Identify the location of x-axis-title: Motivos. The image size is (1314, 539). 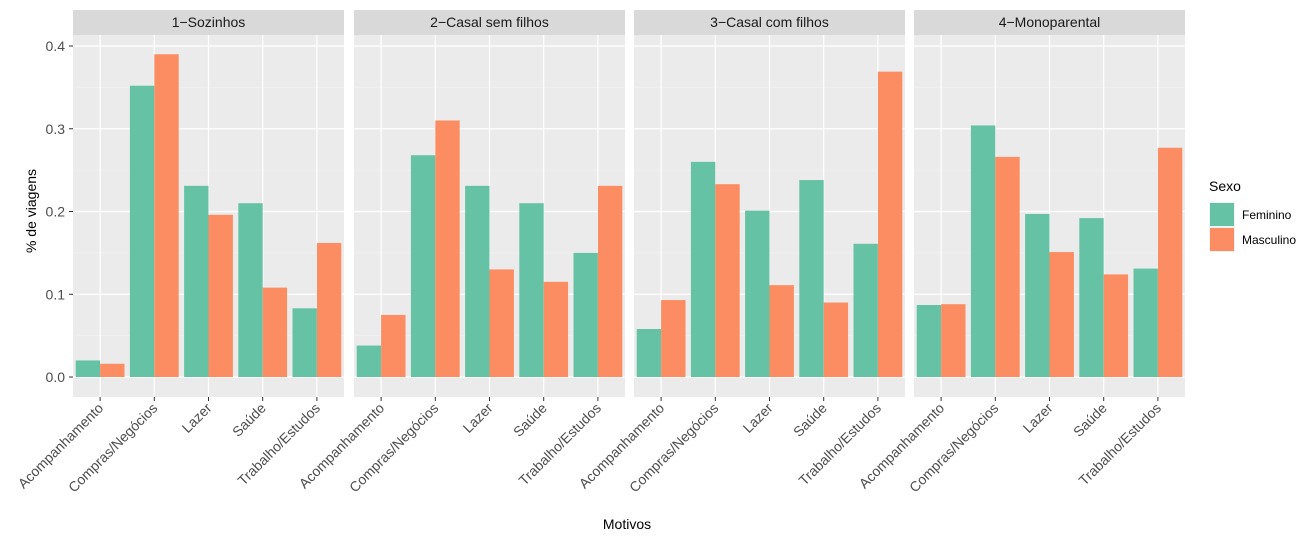
(627, 524).